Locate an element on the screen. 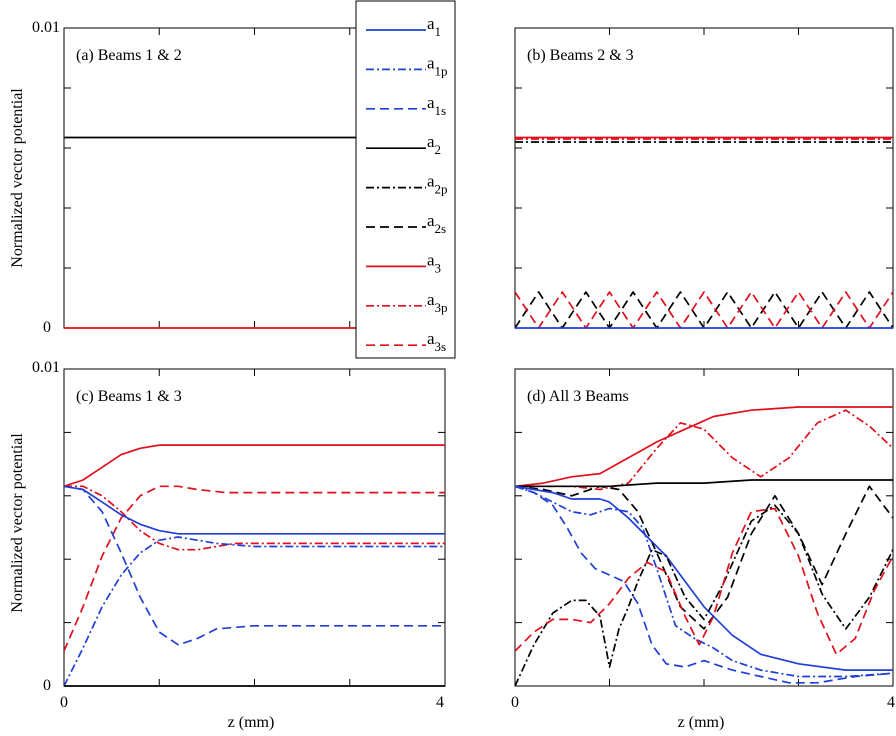  legend-item: a1s is located at coordinates (406, 105).